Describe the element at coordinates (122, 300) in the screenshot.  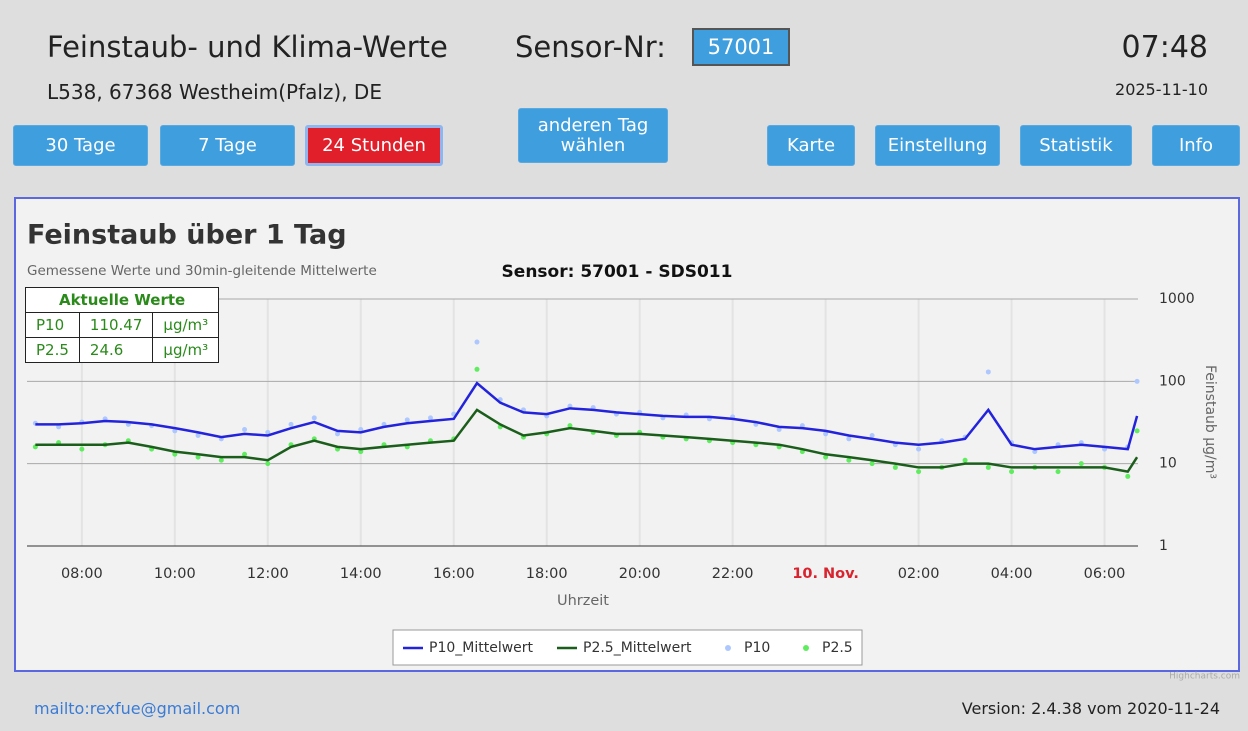
I see `current-title: Aktuelle Werte` at that location.